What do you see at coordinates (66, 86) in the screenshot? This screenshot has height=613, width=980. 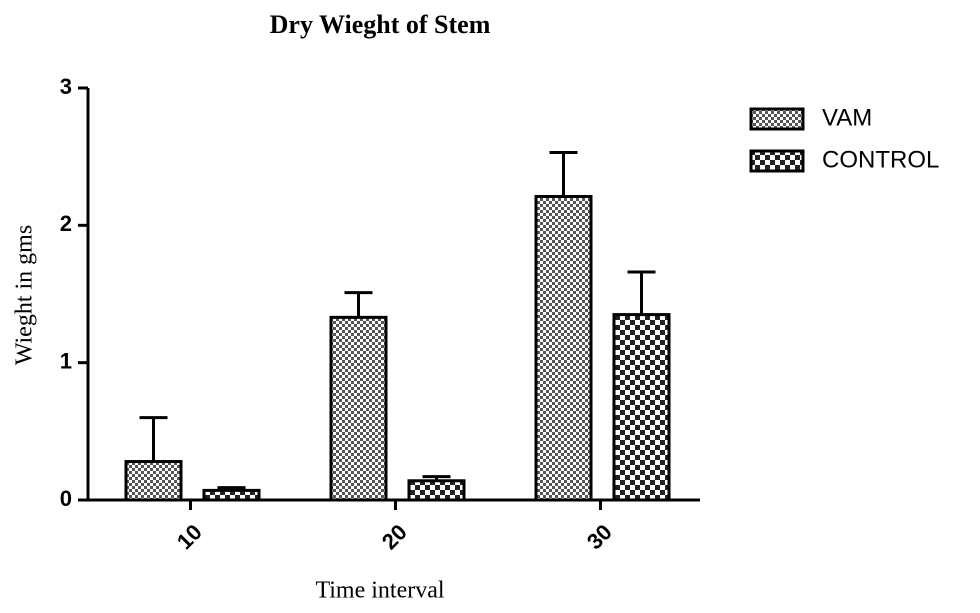 I see `y-tick-label: 3` at bounding box center [66, 86].